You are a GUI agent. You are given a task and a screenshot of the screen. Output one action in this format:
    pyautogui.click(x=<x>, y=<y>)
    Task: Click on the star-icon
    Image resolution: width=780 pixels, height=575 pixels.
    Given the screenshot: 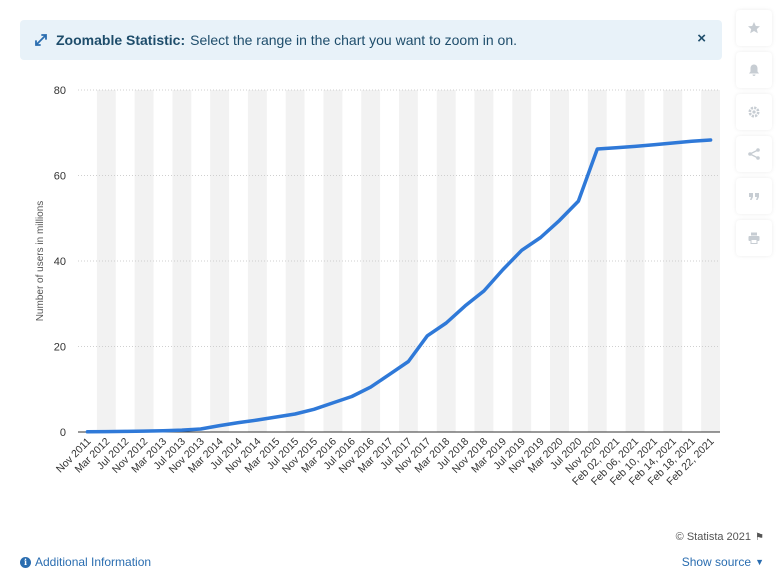 What is the action you would take?
    pyautogui.click(x=754, y=28)
    